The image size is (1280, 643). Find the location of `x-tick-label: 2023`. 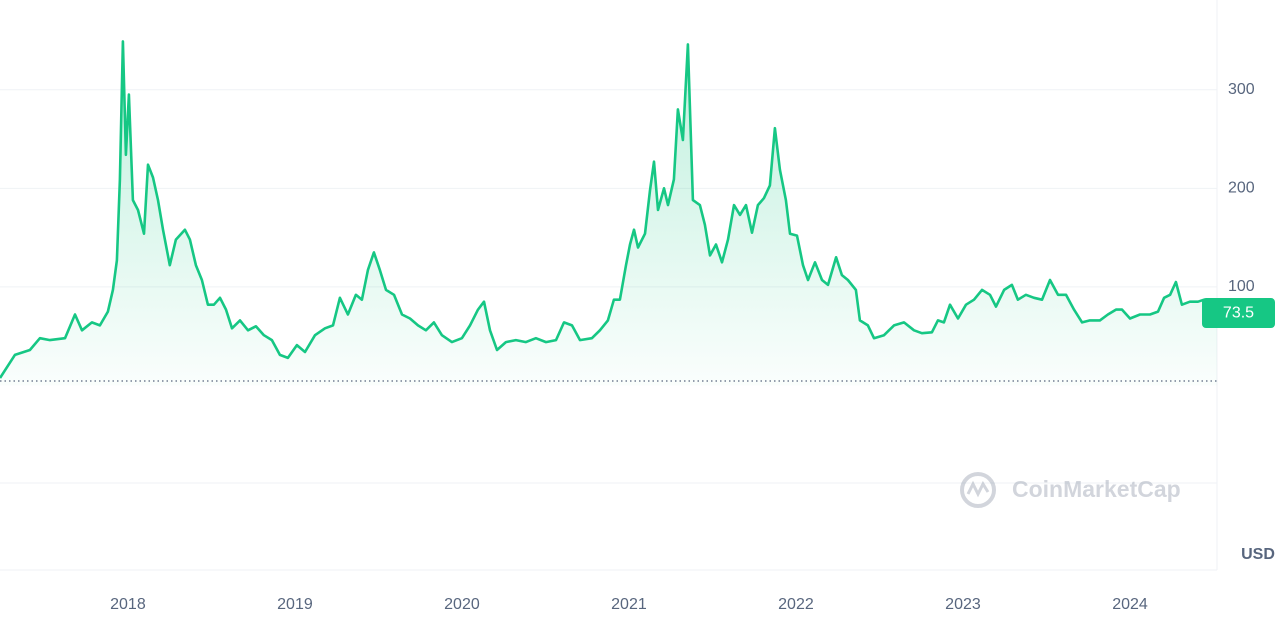

x-tick-label: 2023 is located at coordinates (963, 604).